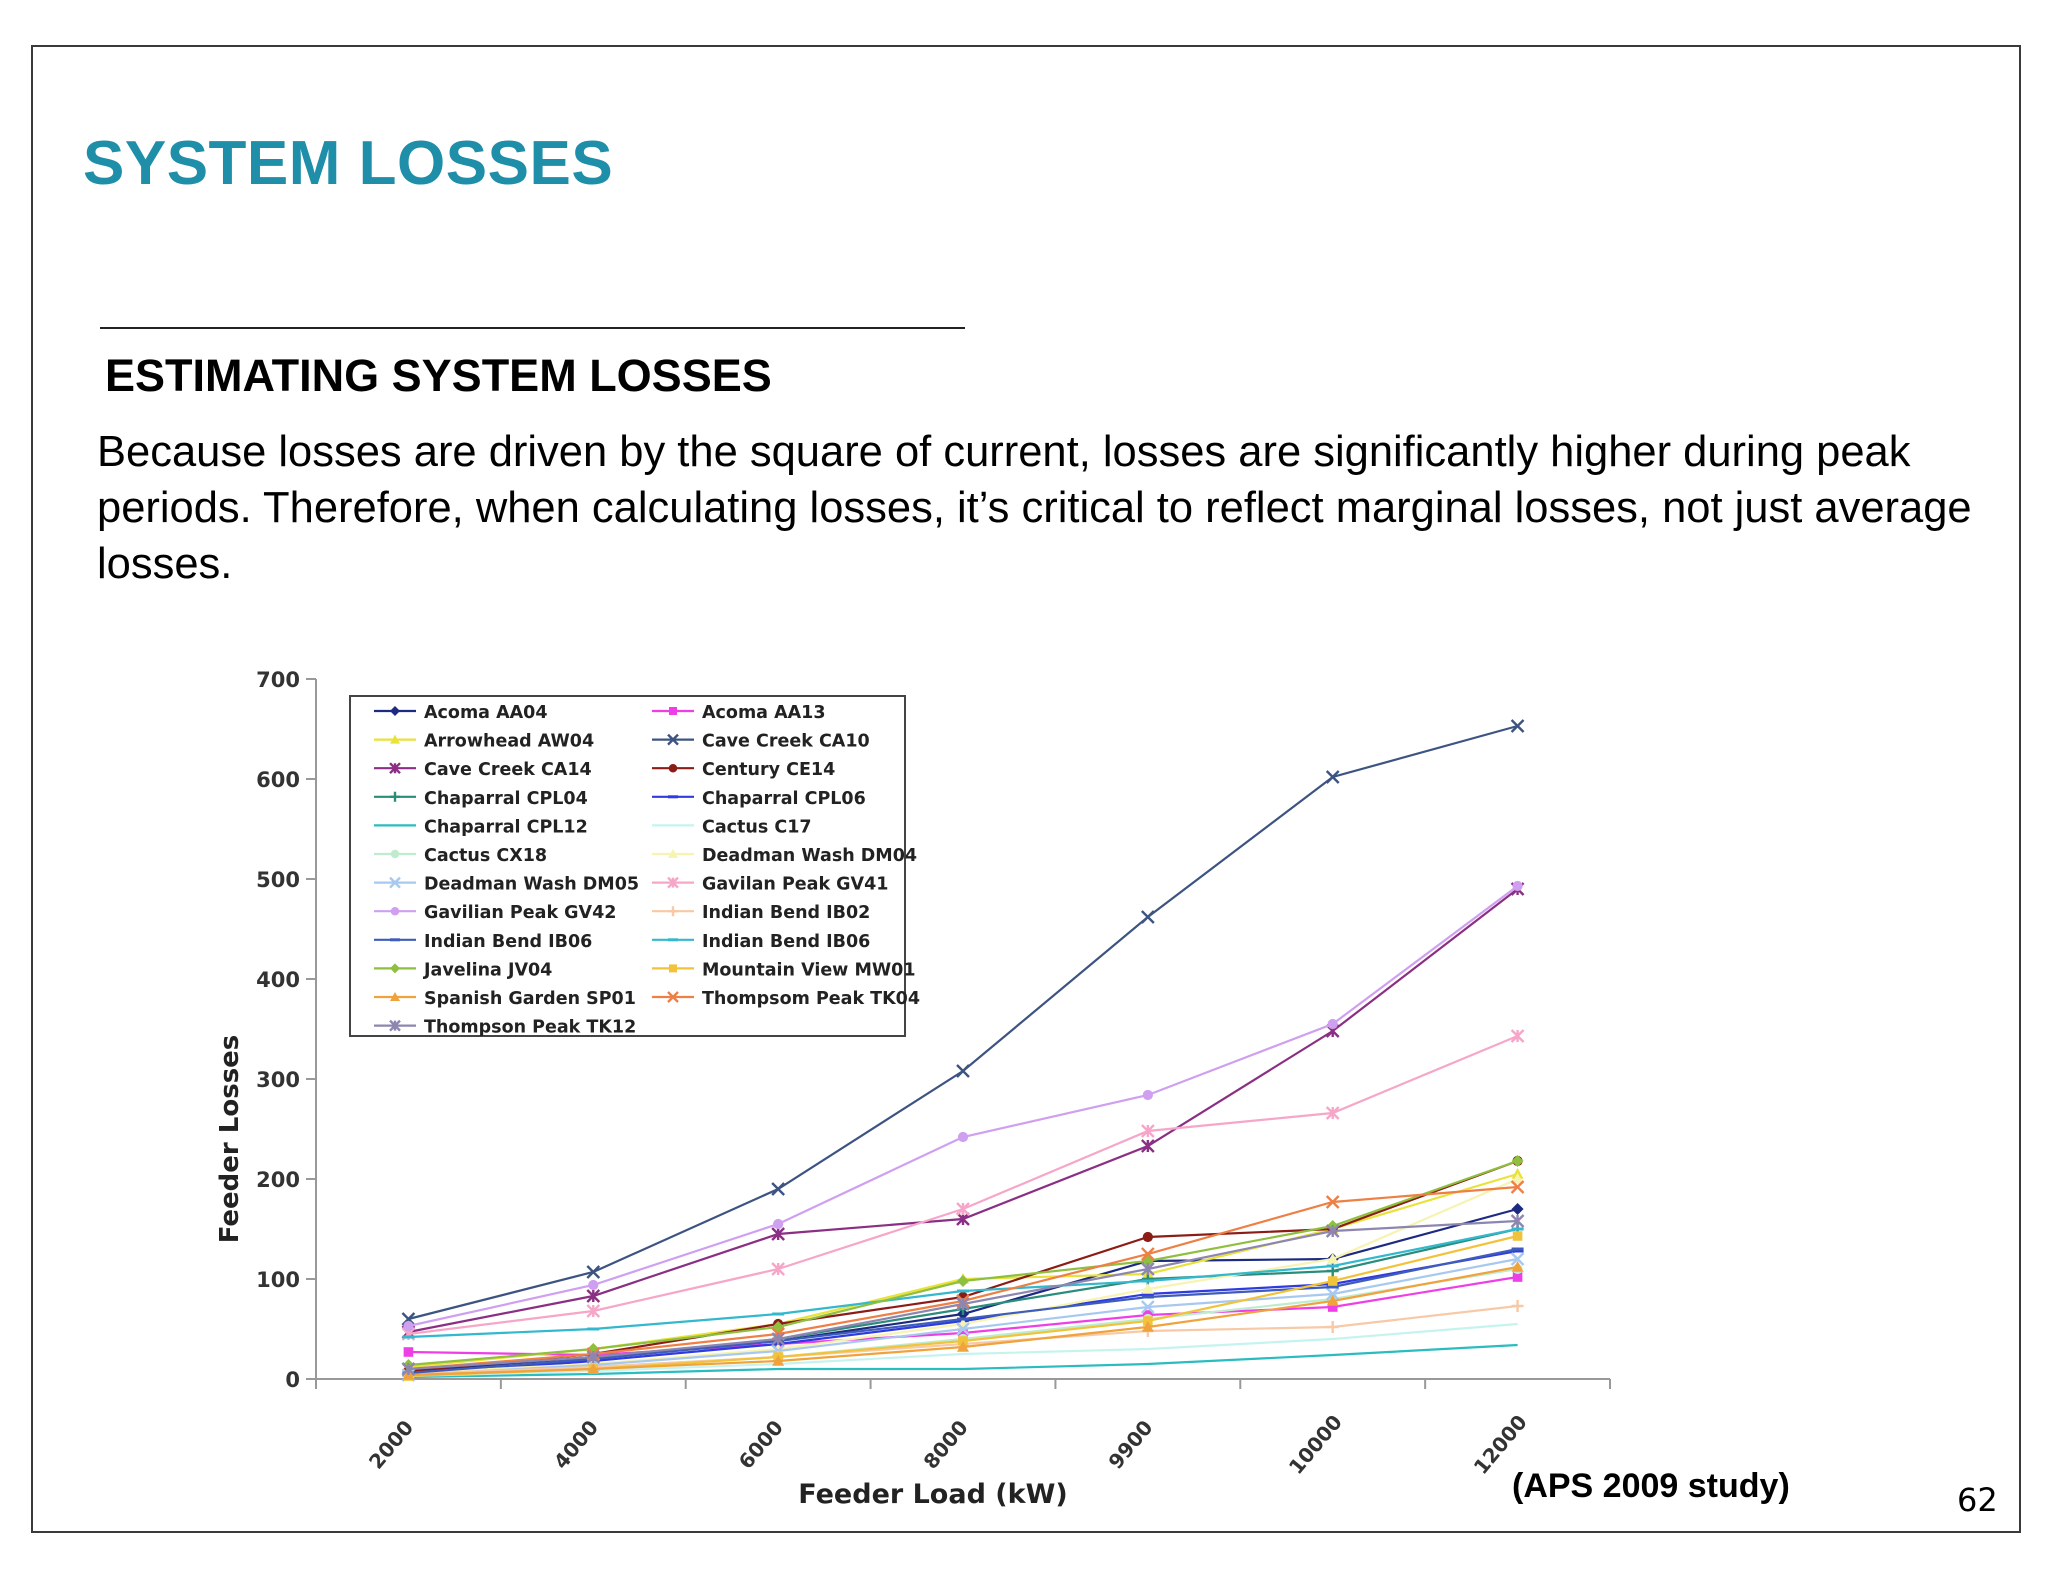  Describe the element at coordinates (932, 1494) in the screenshot. I see `x-axis-label: Feeder Load (kW)` at that location.